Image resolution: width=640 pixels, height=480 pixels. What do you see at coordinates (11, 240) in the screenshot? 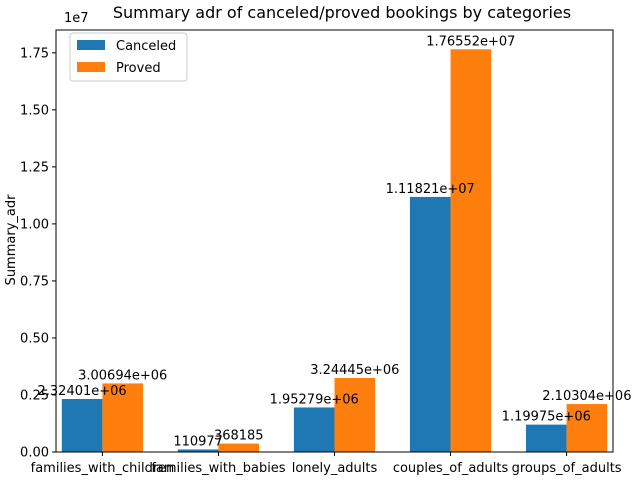
I see `y-axis-label: Summary_adr` at bounding box center [11, 240].